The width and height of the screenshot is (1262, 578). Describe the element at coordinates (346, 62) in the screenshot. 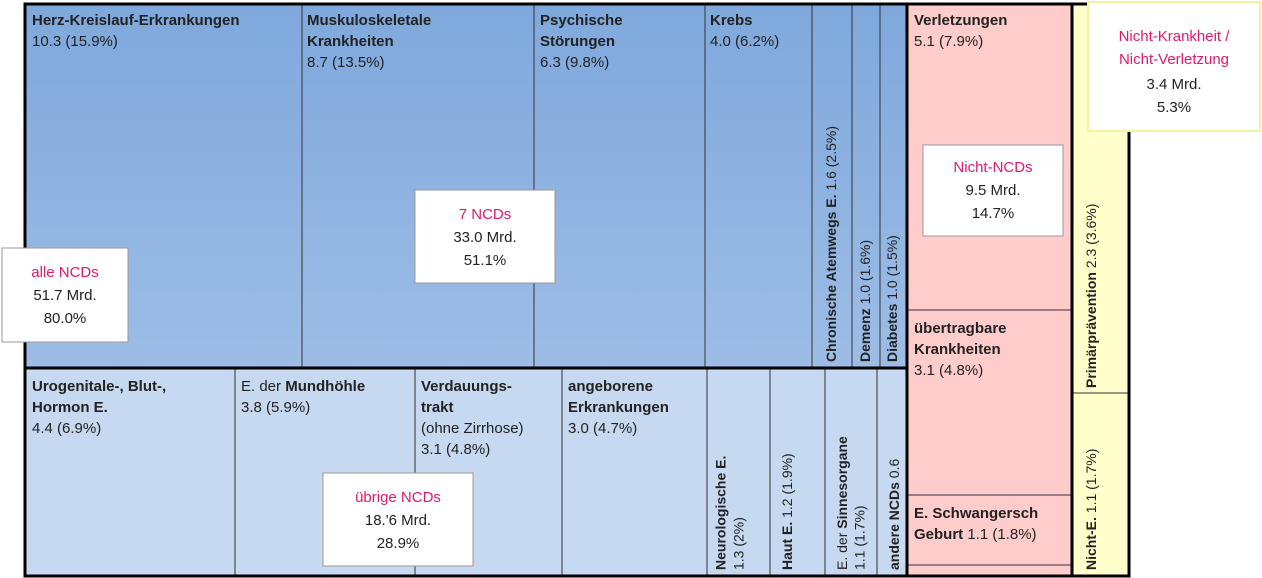

I see `cell-value: 8.7 (13.5%)` at that location.